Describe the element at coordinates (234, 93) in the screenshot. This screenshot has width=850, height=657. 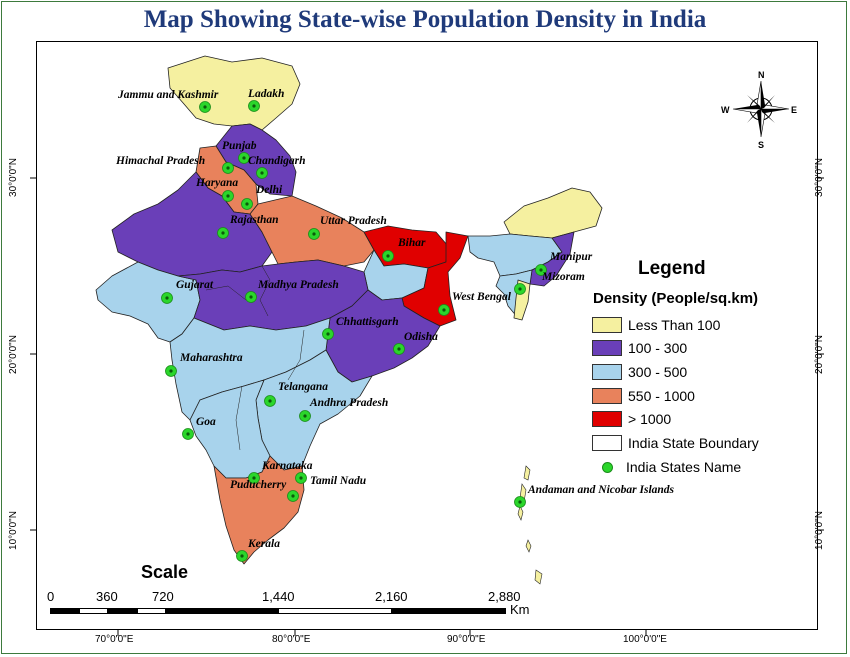
I see `state-jammu-kashmir-ladakh` at that location.